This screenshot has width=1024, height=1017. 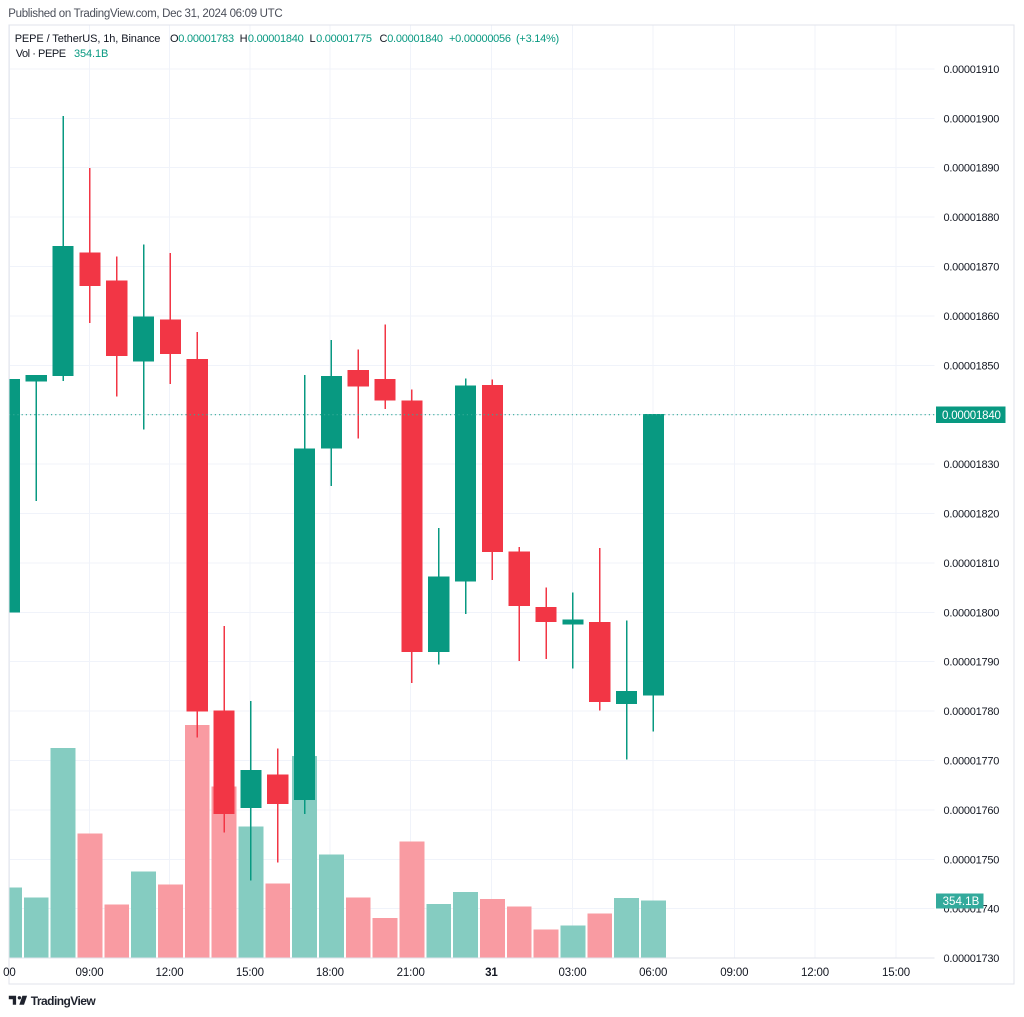 What do you see at coordinates (88, 39) in the screenshot?
I see `svg-text: PEPE / TetherUS, 1h, Binance` at bounding box center [88, 39].